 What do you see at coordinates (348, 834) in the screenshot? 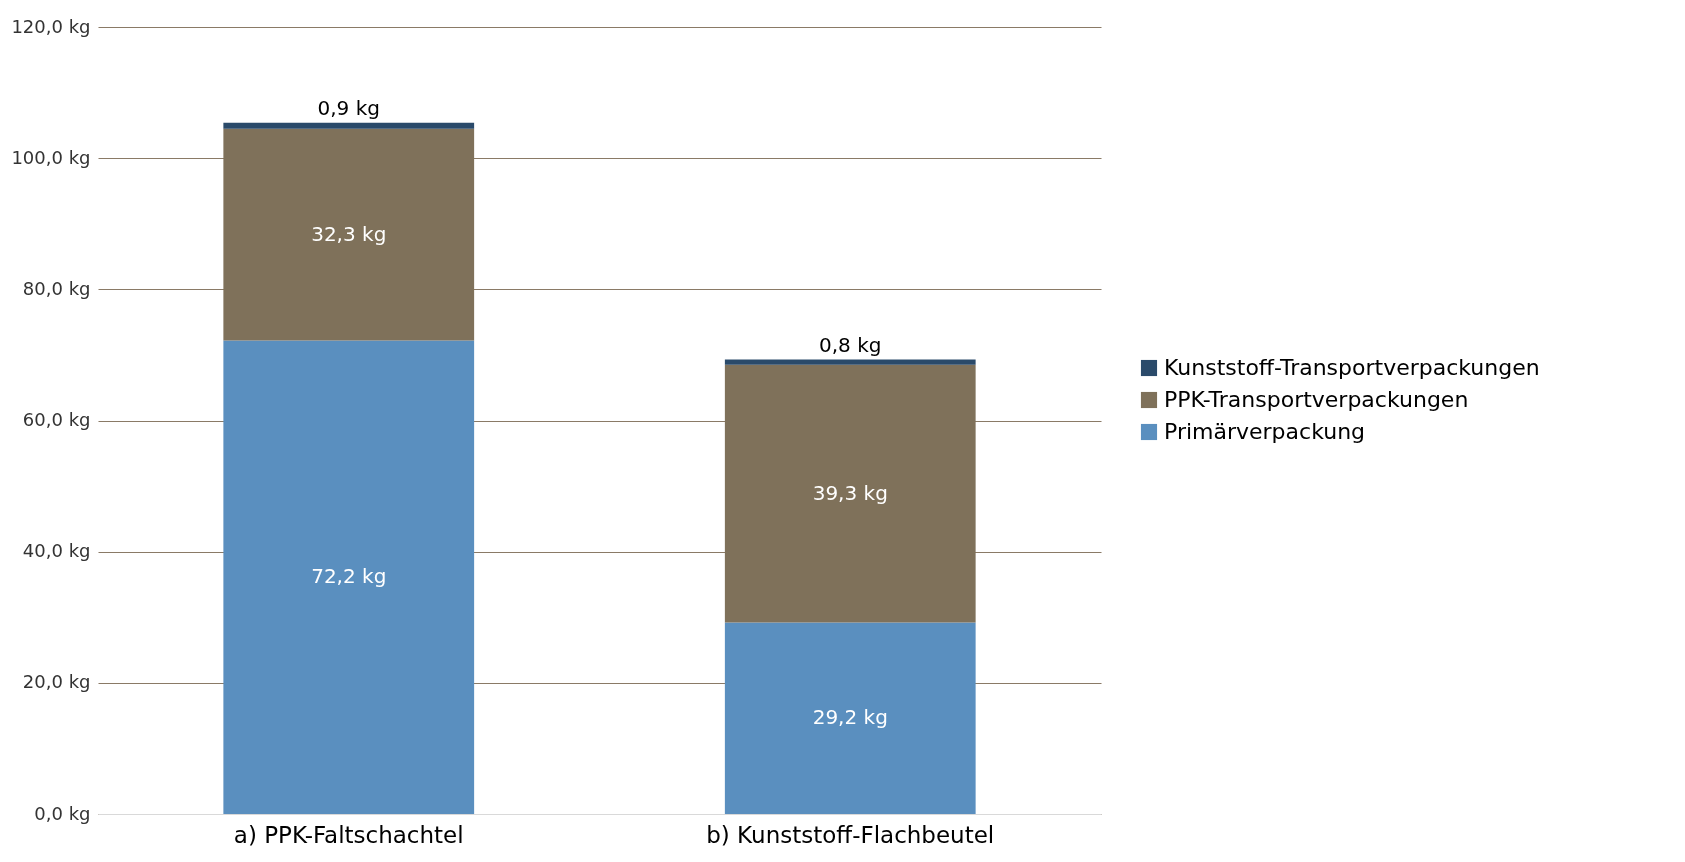
I see `x-tick-label: a) PPK-Faltschachtel` at bounding box center [348, 834].